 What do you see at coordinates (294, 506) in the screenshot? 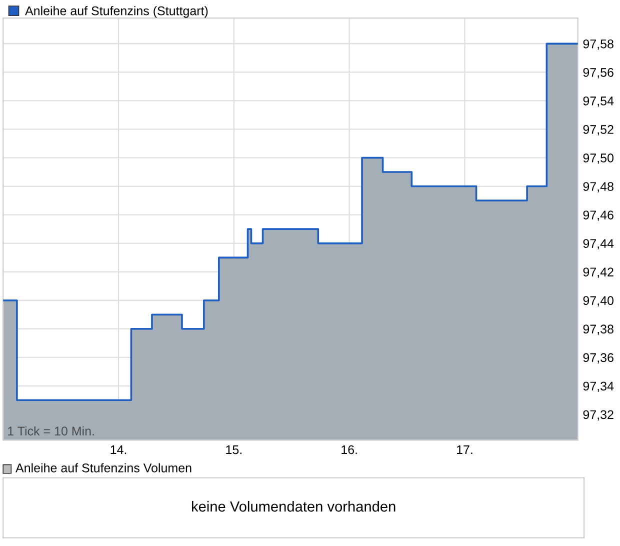
I see `text: keine Volumendaten vorhanden` at bounding box center [294, 506].